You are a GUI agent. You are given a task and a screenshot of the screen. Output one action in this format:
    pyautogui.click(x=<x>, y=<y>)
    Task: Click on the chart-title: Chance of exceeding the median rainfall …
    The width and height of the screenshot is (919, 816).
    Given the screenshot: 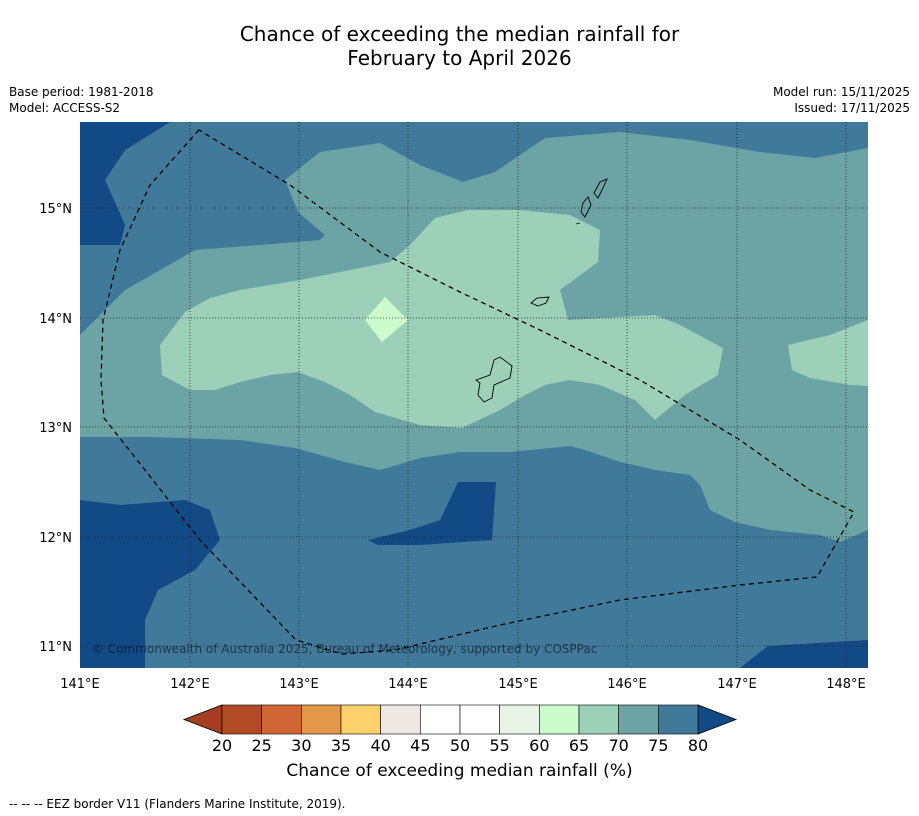 What is the action you would take?
    pyautogui.click(x=459, y=46)
    